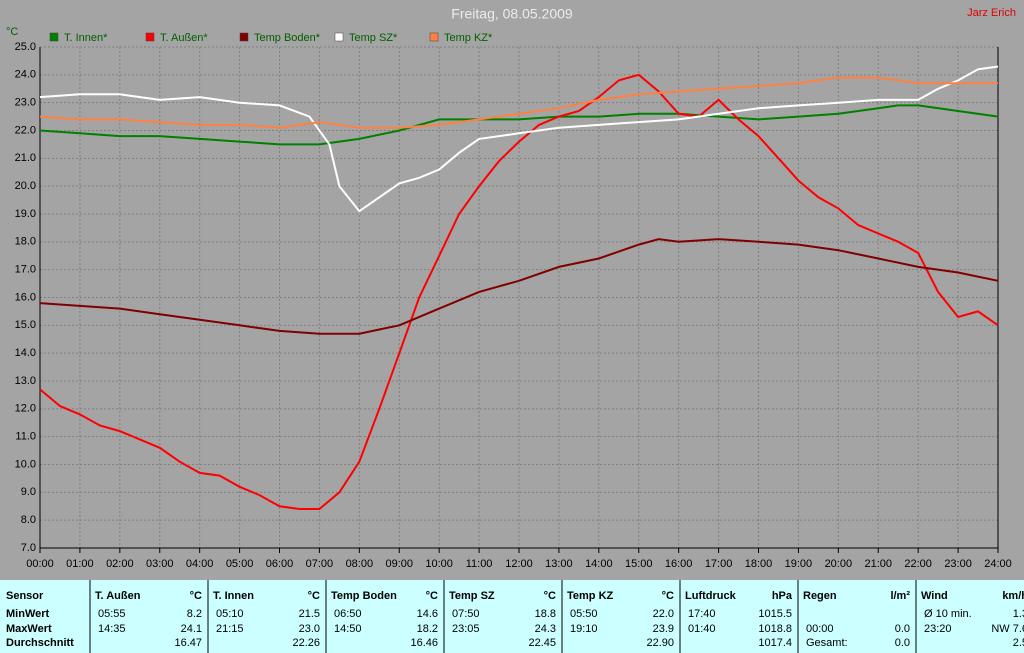  What do you see at coordinates (820, 596) in the screenshot?
I see `table-header: Regen` at bounding box center [820, 596].